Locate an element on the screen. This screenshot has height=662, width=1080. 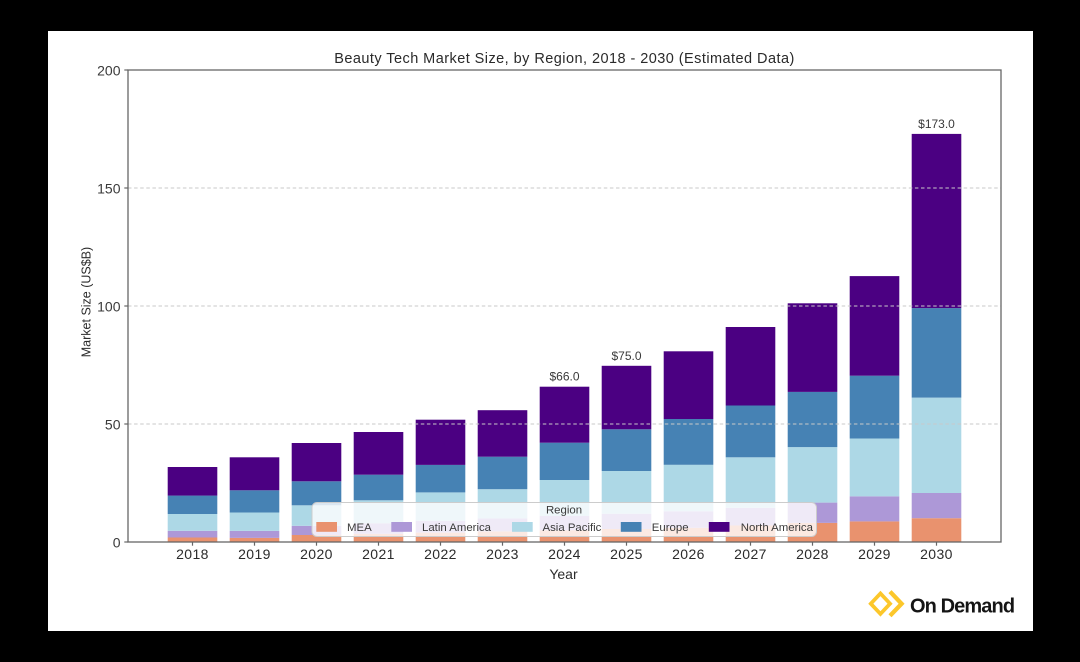
svg-text: Asia Pacific is located at coordinates (572, 528).